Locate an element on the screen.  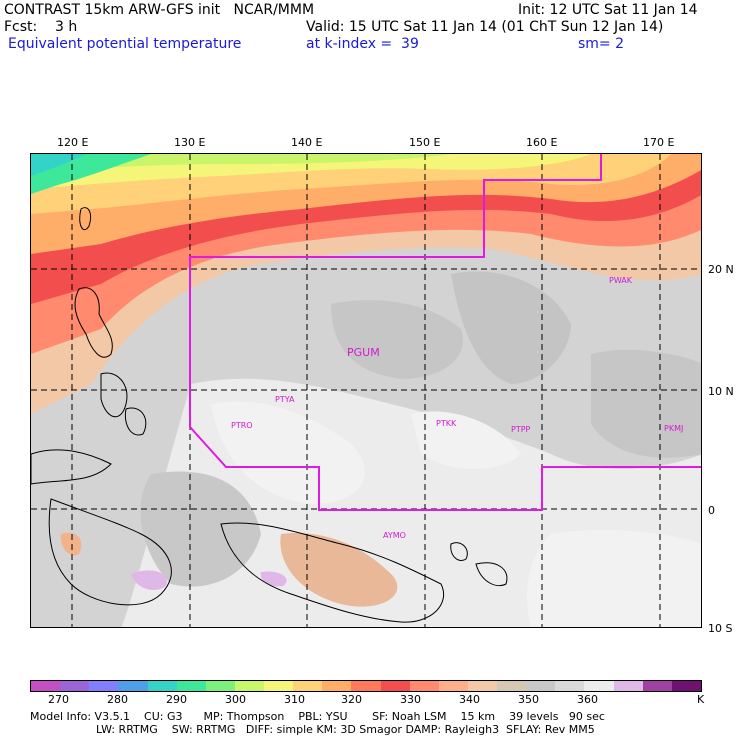
forecast-hour: Fcst: 3 h is located at coordinates (41, 27).